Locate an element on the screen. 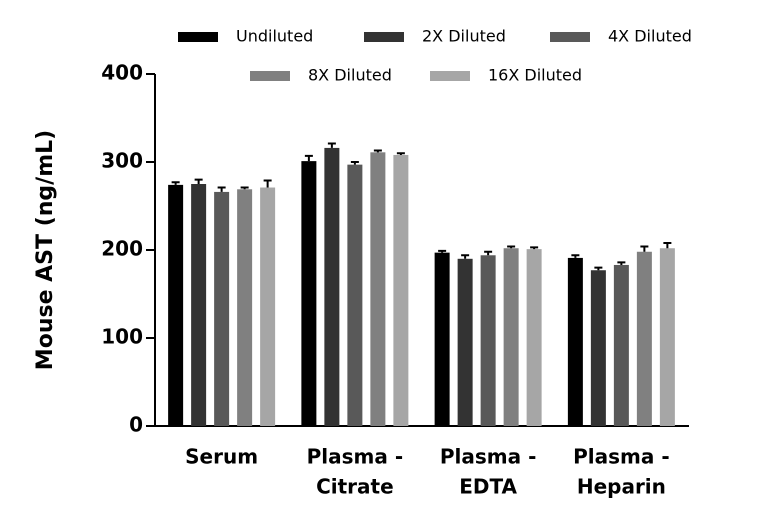 This screenshot has height=528, width=768. y-axis-title: Mouse AST (ng/mL) is located at coordinates (45, 250).